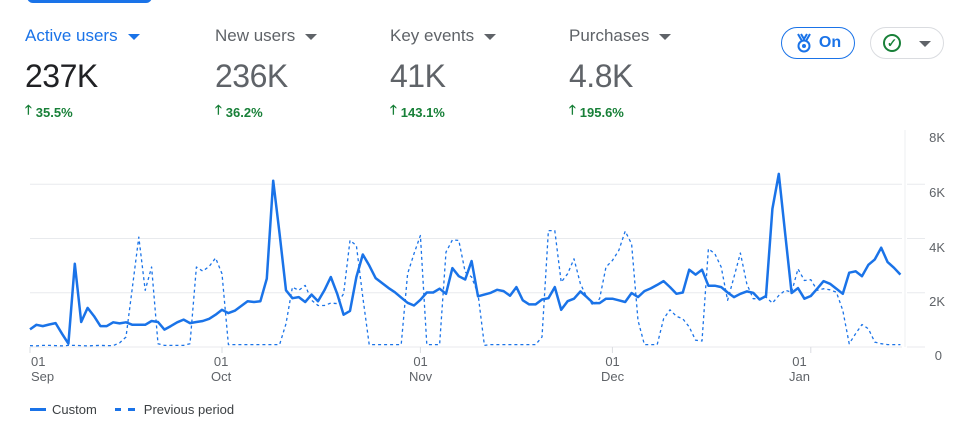 The width and height of the screenshot is (967, 432). I want to click on y-tick-label: 6K, so click(937, 192).